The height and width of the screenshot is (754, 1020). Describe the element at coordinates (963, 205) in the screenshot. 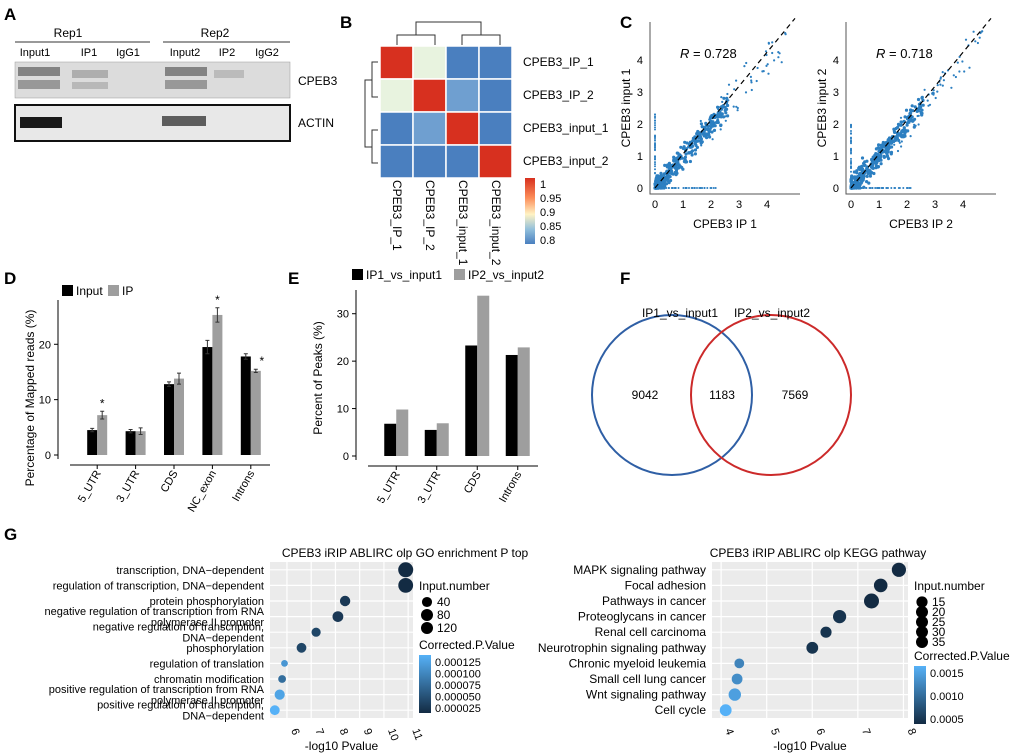

I see `x-tick-label: 4` at that location.